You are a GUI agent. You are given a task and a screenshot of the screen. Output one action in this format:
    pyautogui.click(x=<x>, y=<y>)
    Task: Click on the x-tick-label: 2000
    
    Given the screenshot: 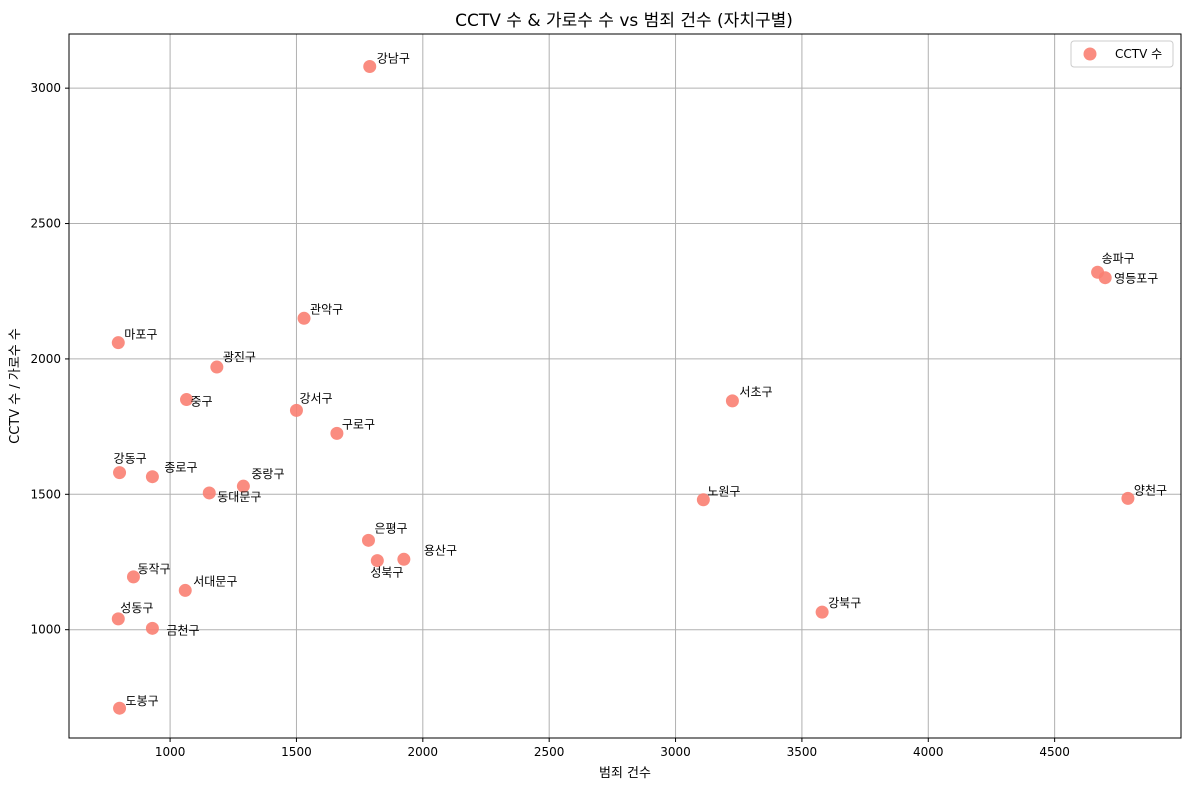 What is the action you would take?
    pyautogui.click(x=423, y=752)
    